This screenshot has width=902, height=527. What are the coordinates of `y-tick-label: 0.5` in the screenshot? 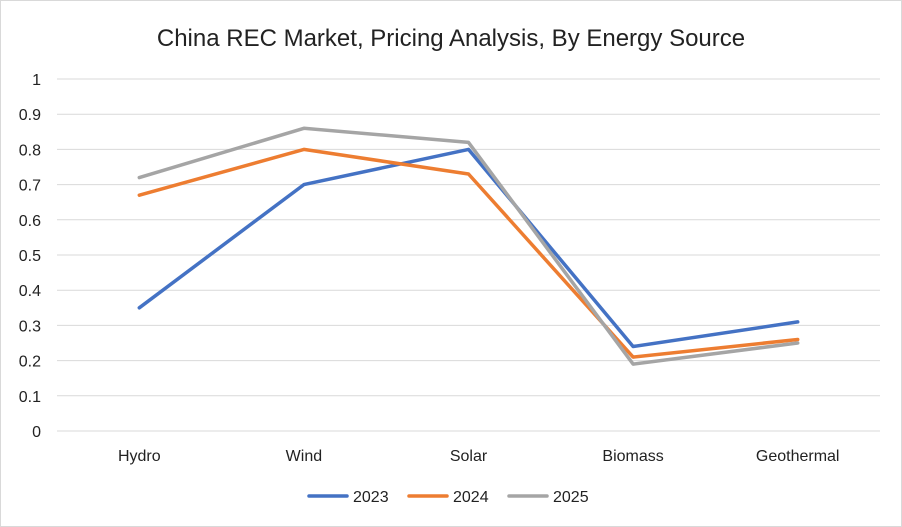 It's located at (30, 256).